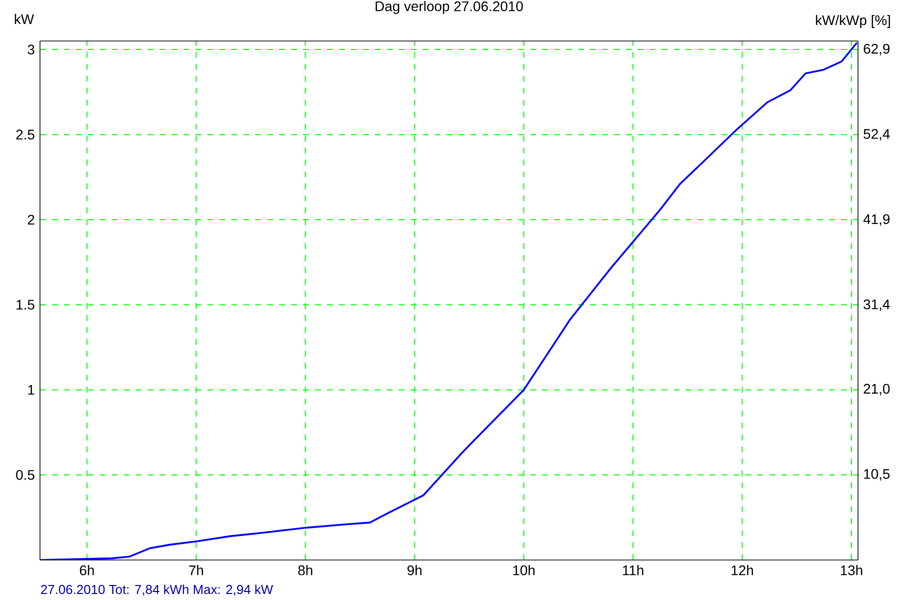 This screenshot has height=600, width=900. I want to click on x-tick-label: 6h, so click(87, 570).